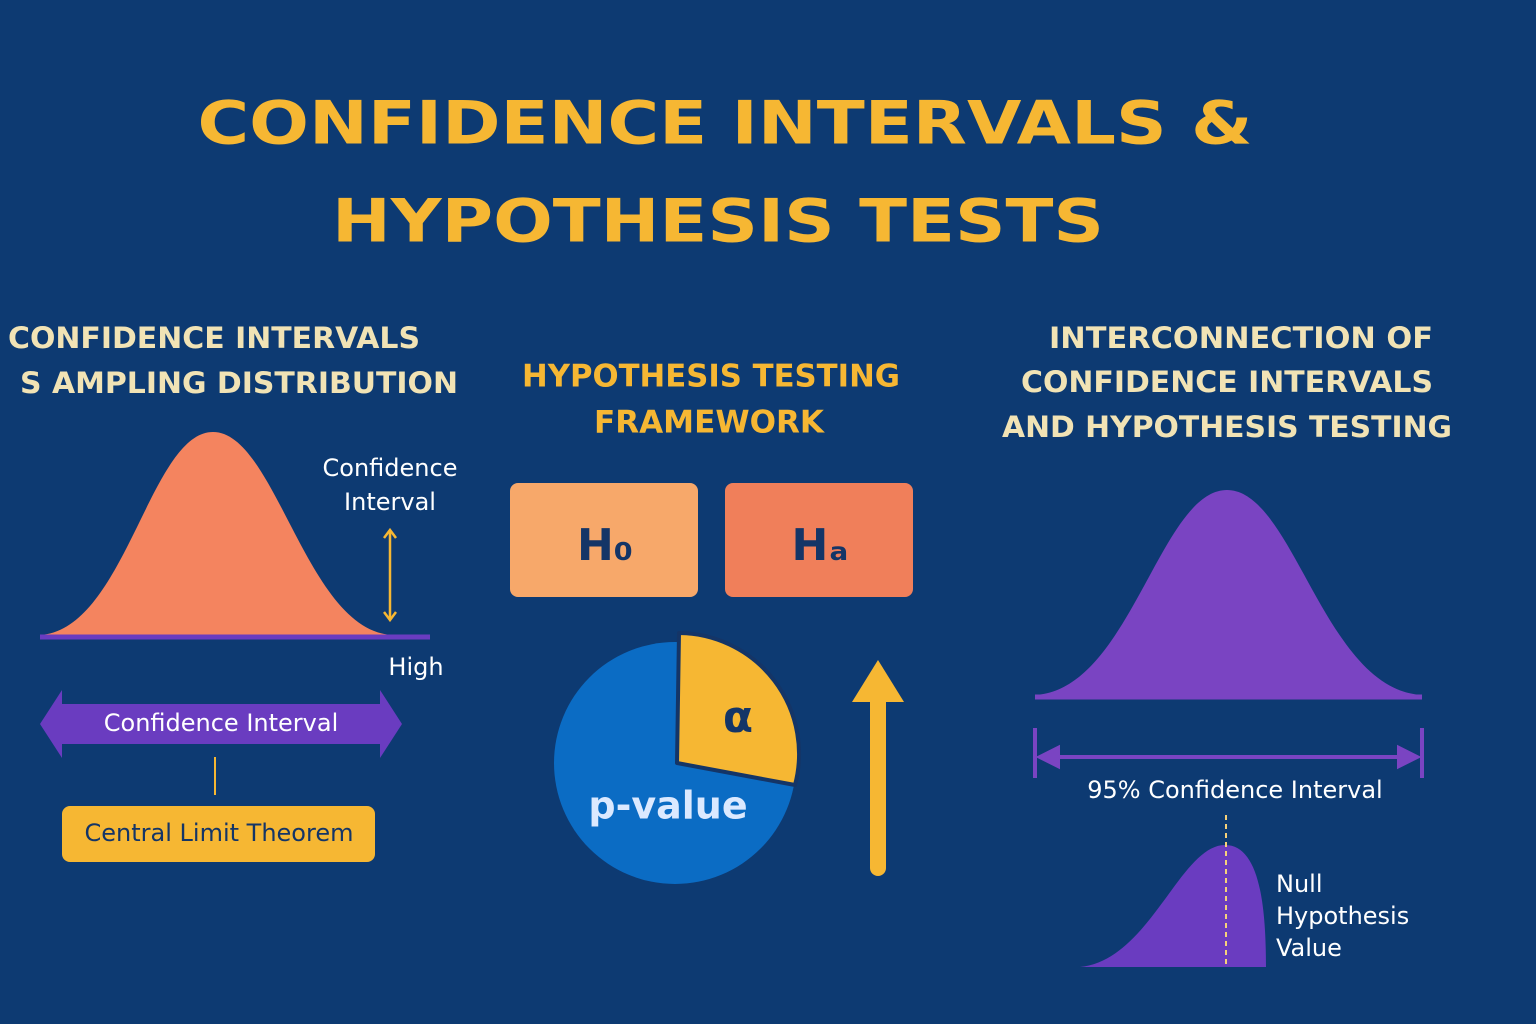 This screenshot has height=1024, width=1536. I want to click on p-value-label: p-value, so click(667, 806).